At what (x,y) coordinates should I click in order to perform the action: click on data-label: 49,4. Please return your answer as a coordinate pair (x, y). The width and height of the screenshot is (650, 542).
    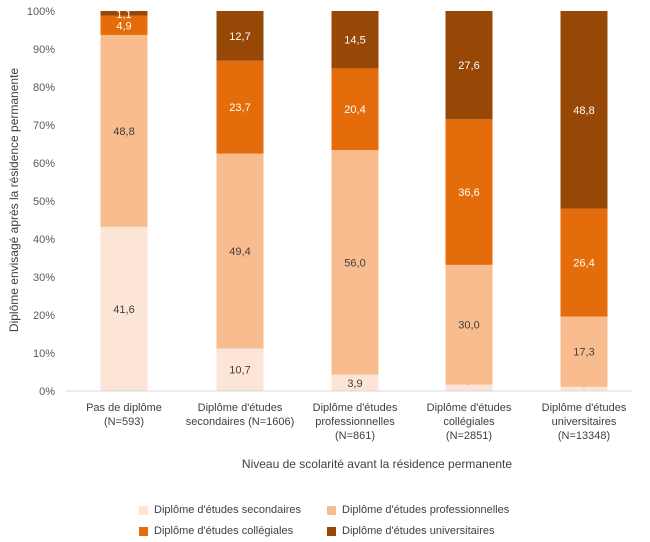
    Looking at the image, I should click on (239, 252).